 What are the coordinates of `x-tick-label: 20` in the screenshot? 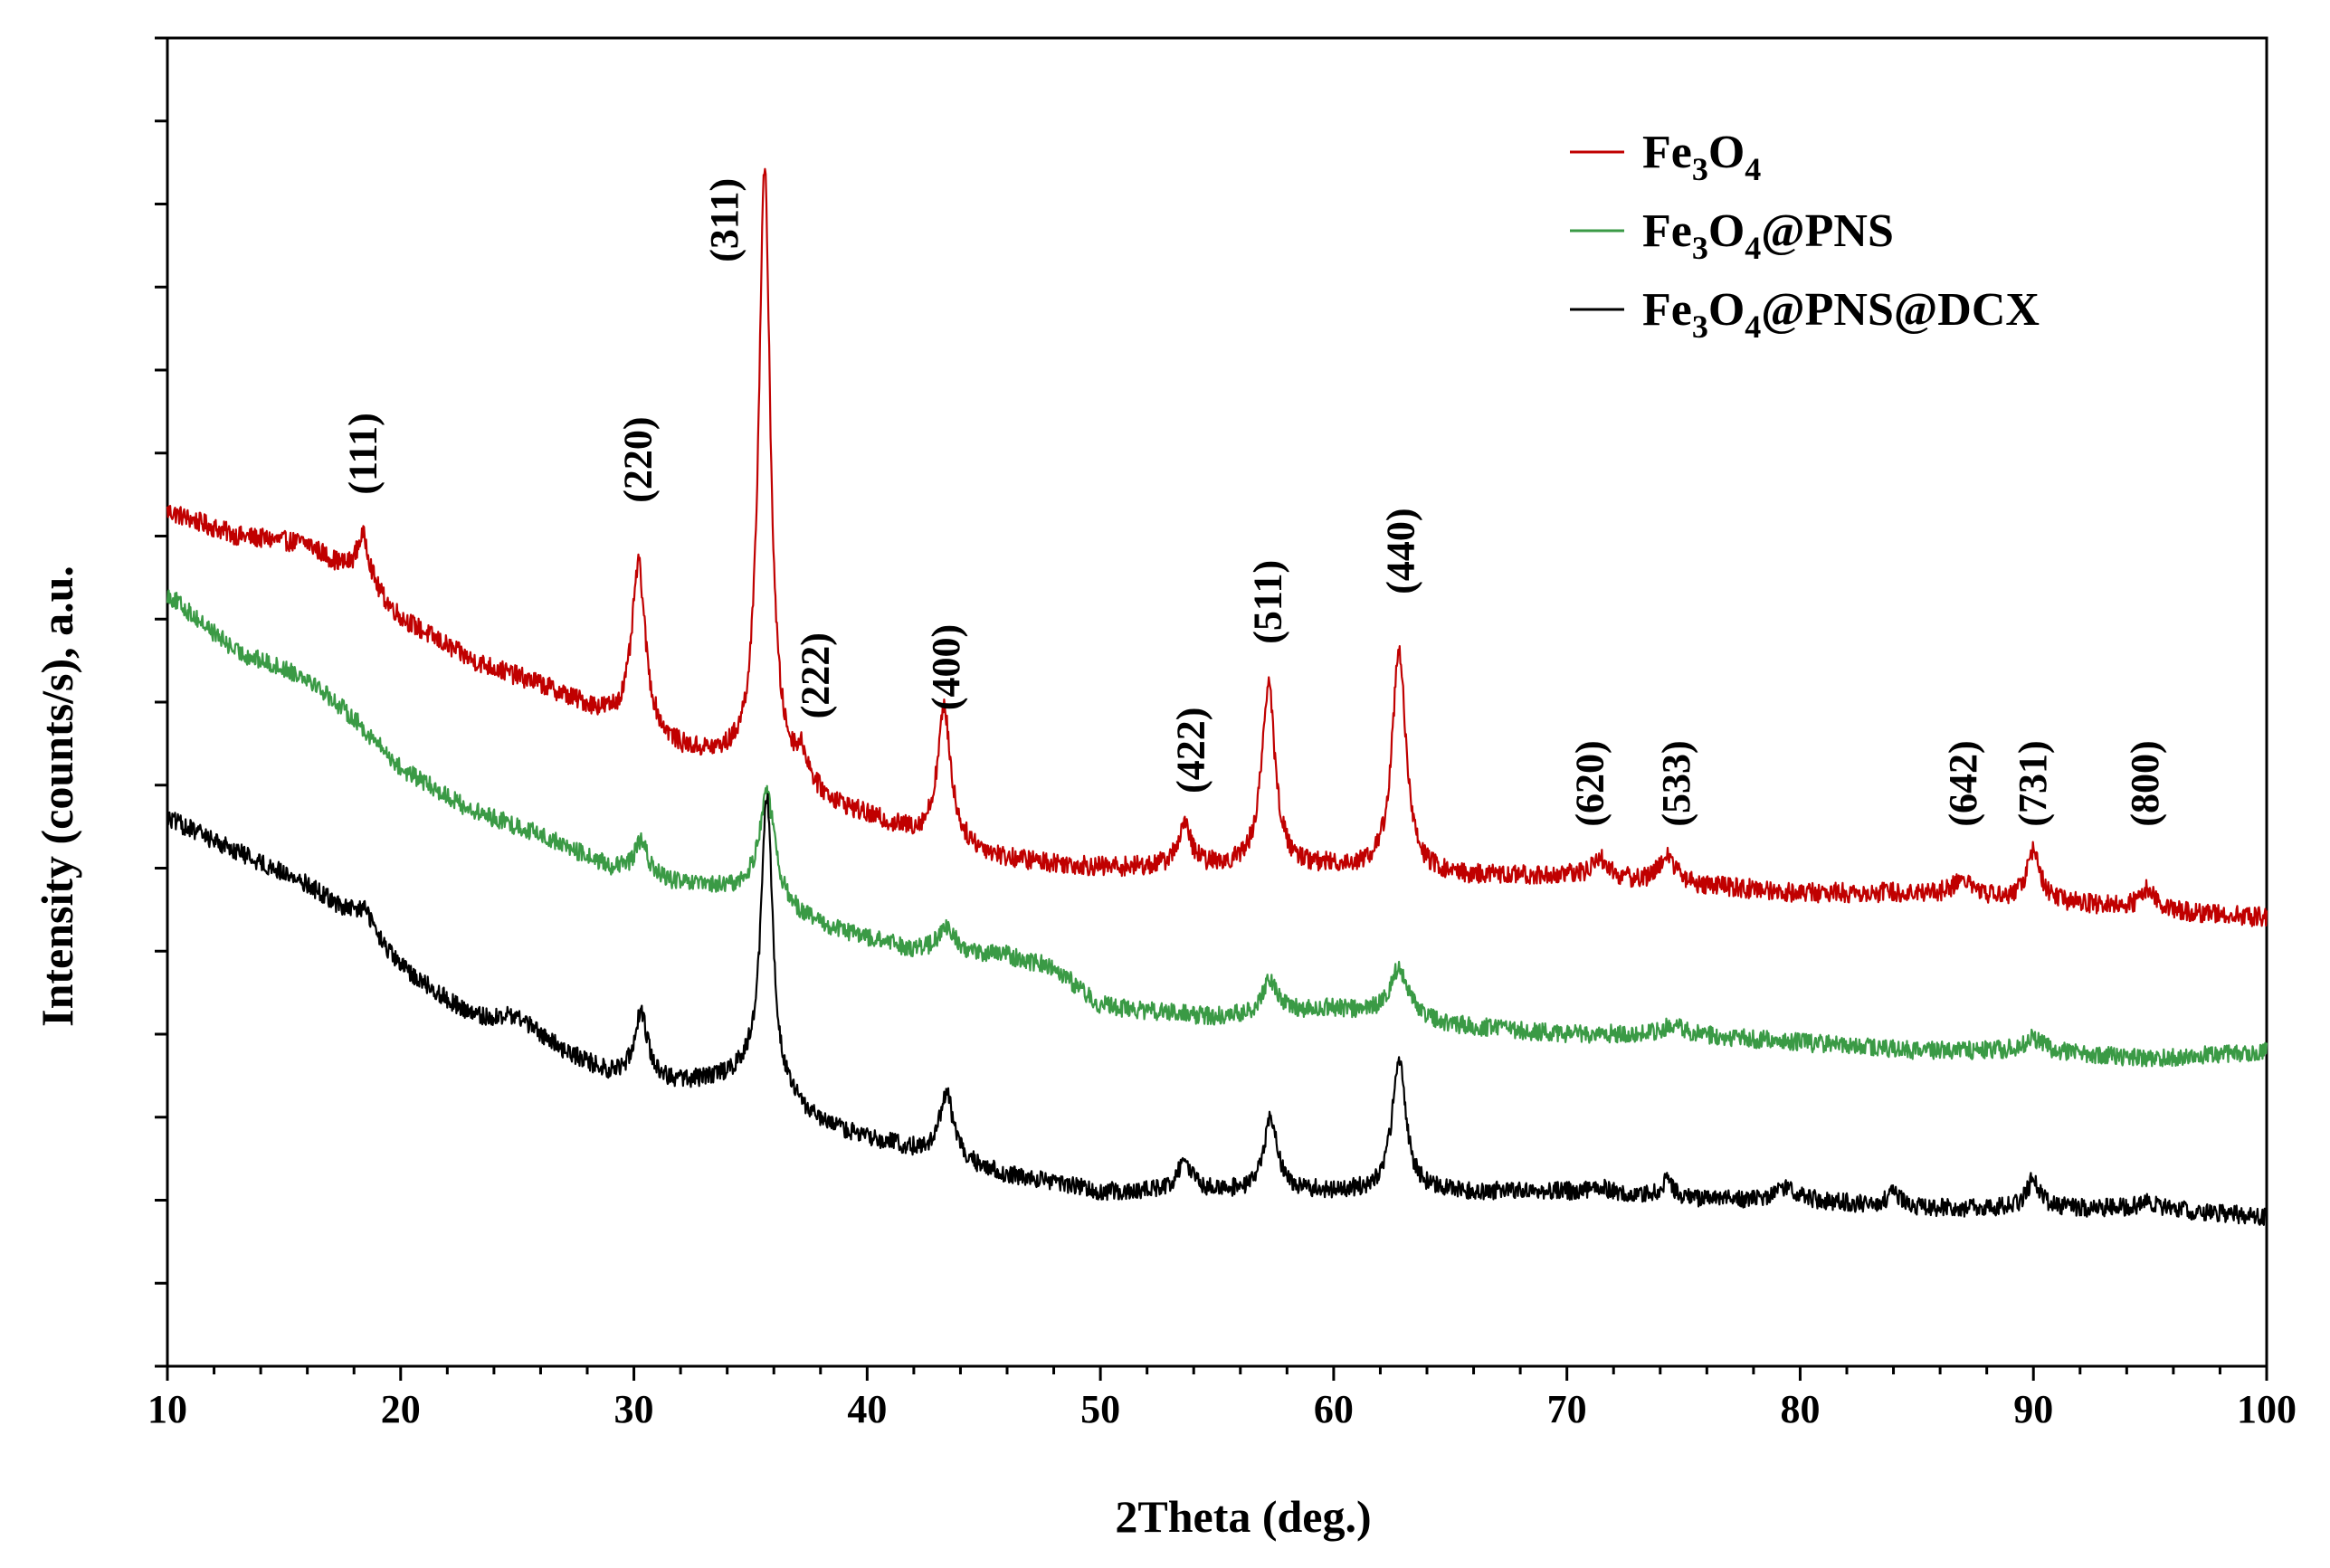 It's located at (401, 1409).